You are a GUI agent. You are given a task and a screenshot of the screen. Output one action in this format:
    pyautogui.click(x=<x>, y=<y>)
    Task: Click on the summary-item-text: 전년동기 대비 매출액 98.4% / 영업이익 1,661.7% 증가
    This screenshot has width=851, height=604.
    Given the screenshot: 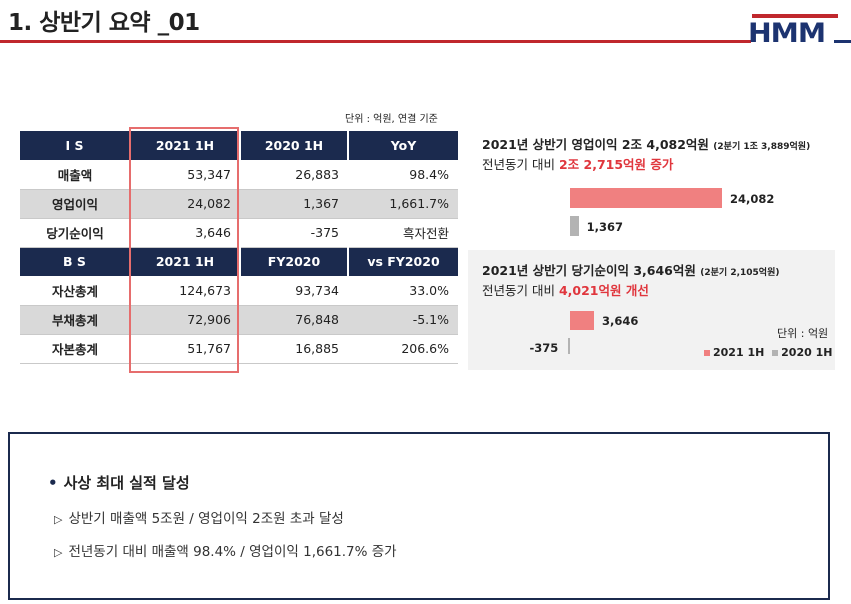 What is the action you would take?
    pyautogui.click(x=232, y=552)
    